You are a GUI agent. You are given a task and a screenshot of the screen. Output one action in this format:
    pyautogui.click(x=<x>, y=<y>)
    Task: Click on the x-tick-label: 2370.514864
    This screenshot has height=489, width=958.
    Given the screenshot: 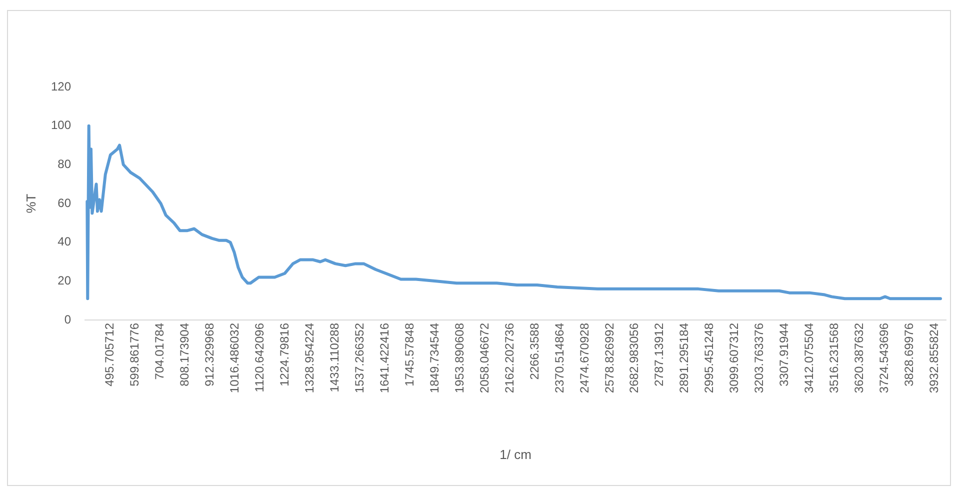 What is the action you would take?
    pyautogui.click(x=559, y=358)
    